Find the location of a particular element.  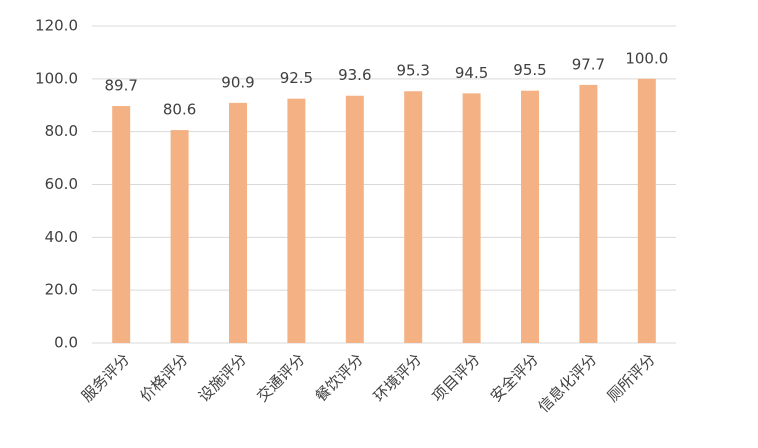

data-label: 80.6 is located at coordinates (179, 110).